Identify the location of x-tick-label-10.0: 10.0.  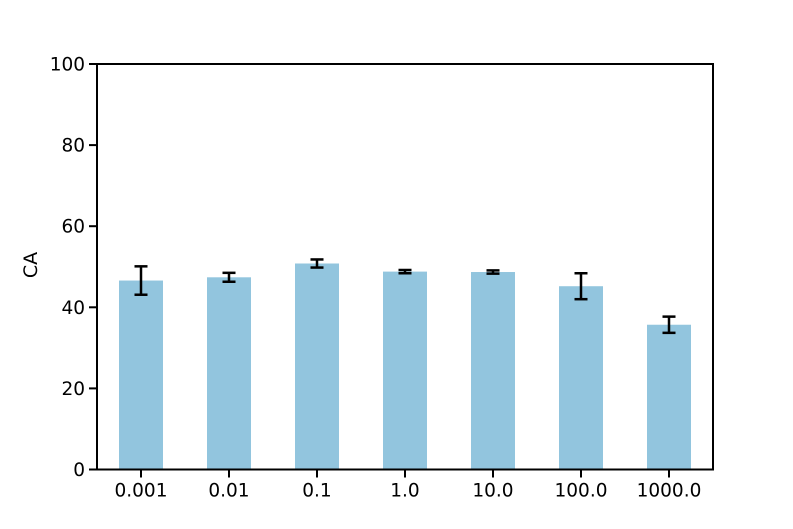
(492, 491).